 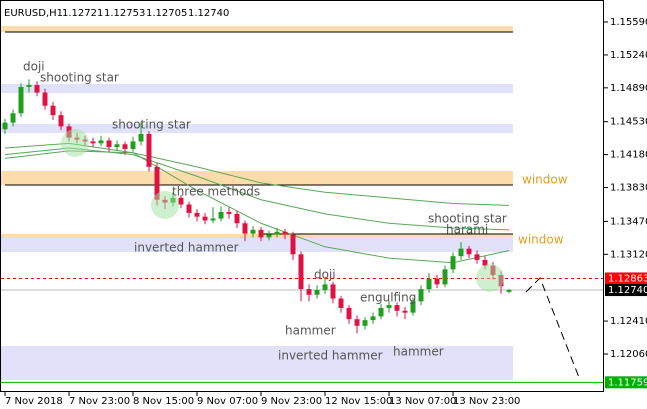 I want to click on x-tick-label: 13 Nov 23:00, so click(x=486, y=401).